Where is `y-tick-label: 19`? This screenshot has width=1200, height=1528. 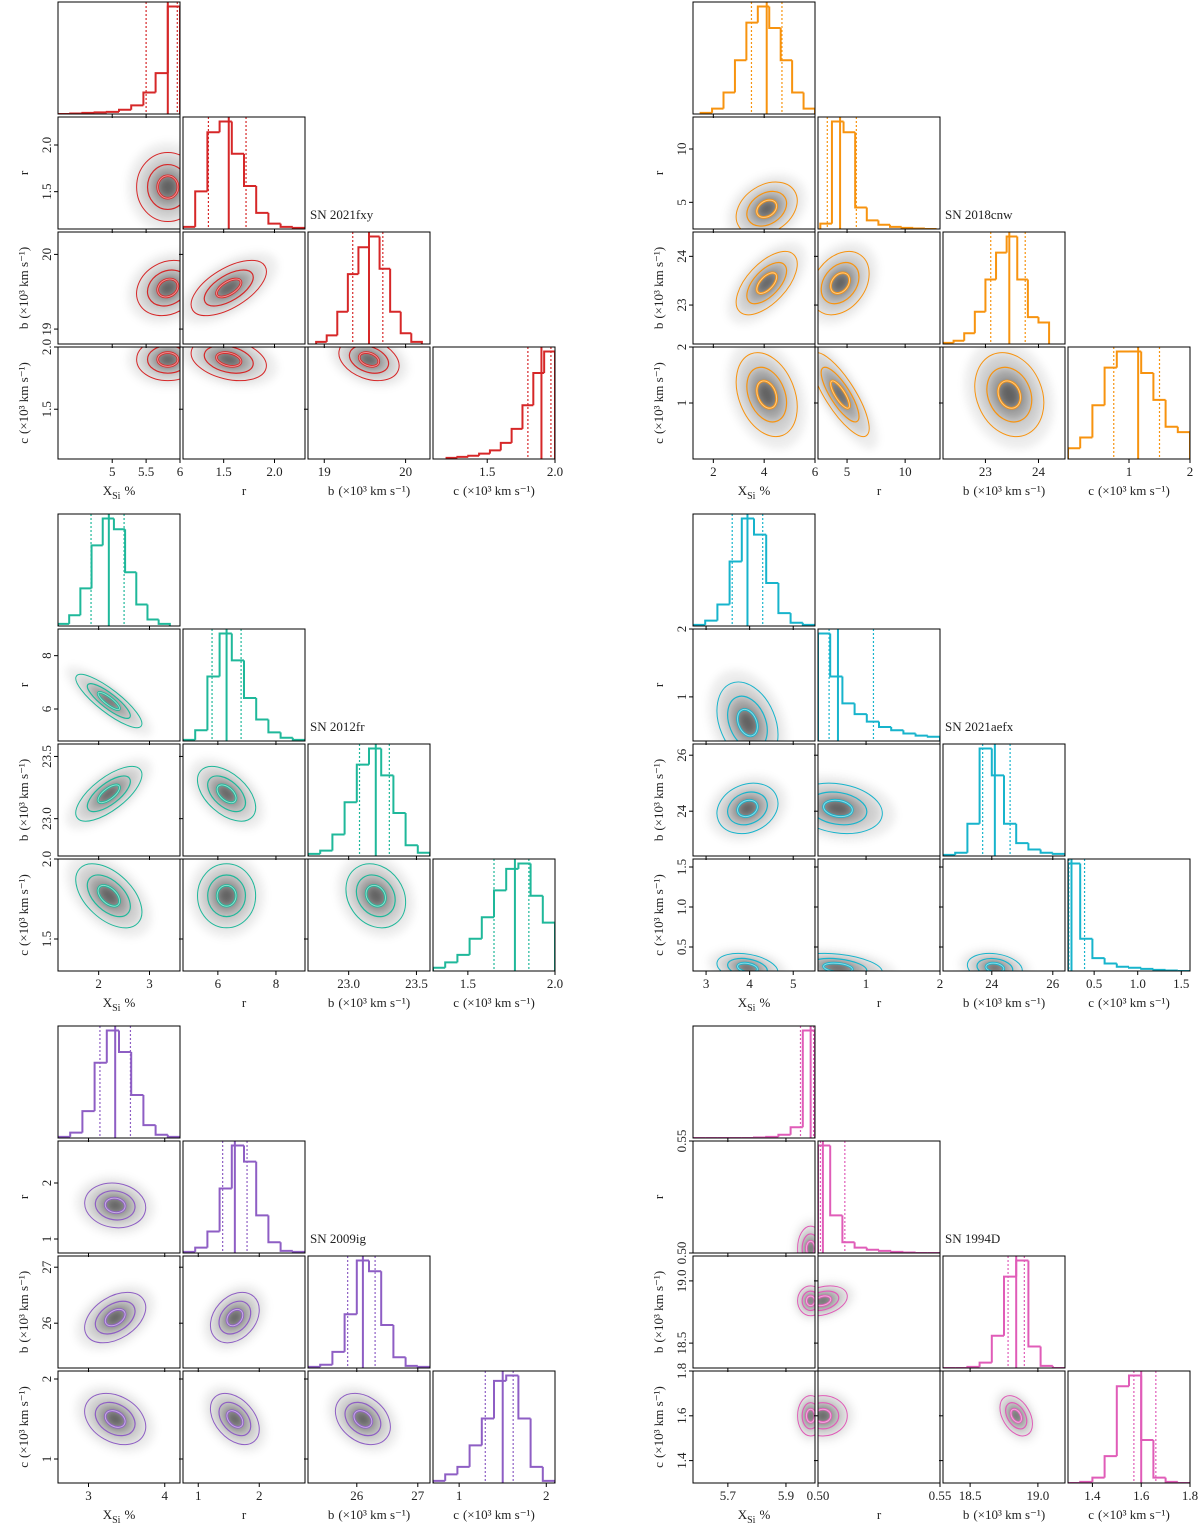
y-tick-label: 19 is located at coordinates (46, 329).